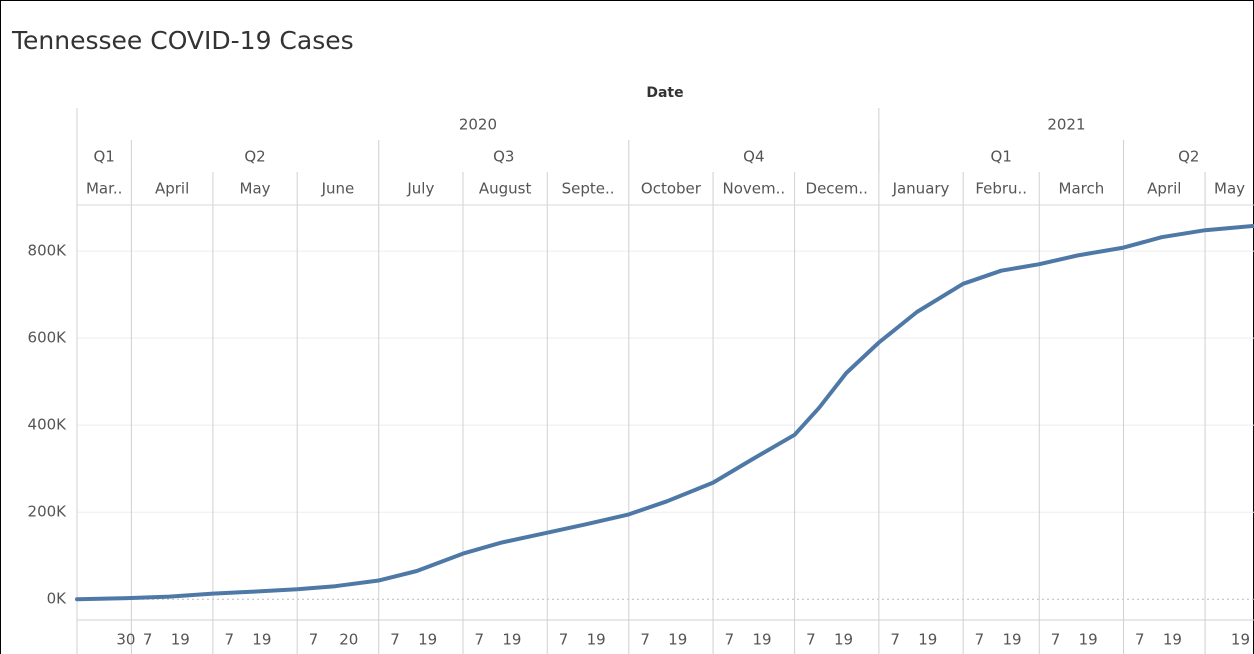  Describe the element at coordinates (837, 189) in the screenshot. I see `month-label: Decem..` at that location.